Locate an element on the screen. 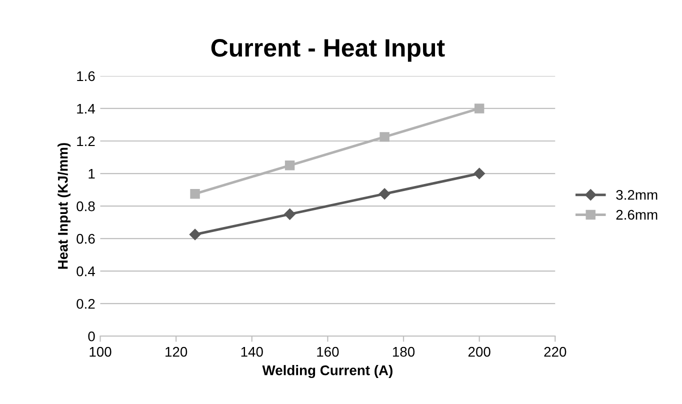 The height and width of the screenshot is (404, 682). chart-title: Current - Heat Input is located at coordinates (328, 50).